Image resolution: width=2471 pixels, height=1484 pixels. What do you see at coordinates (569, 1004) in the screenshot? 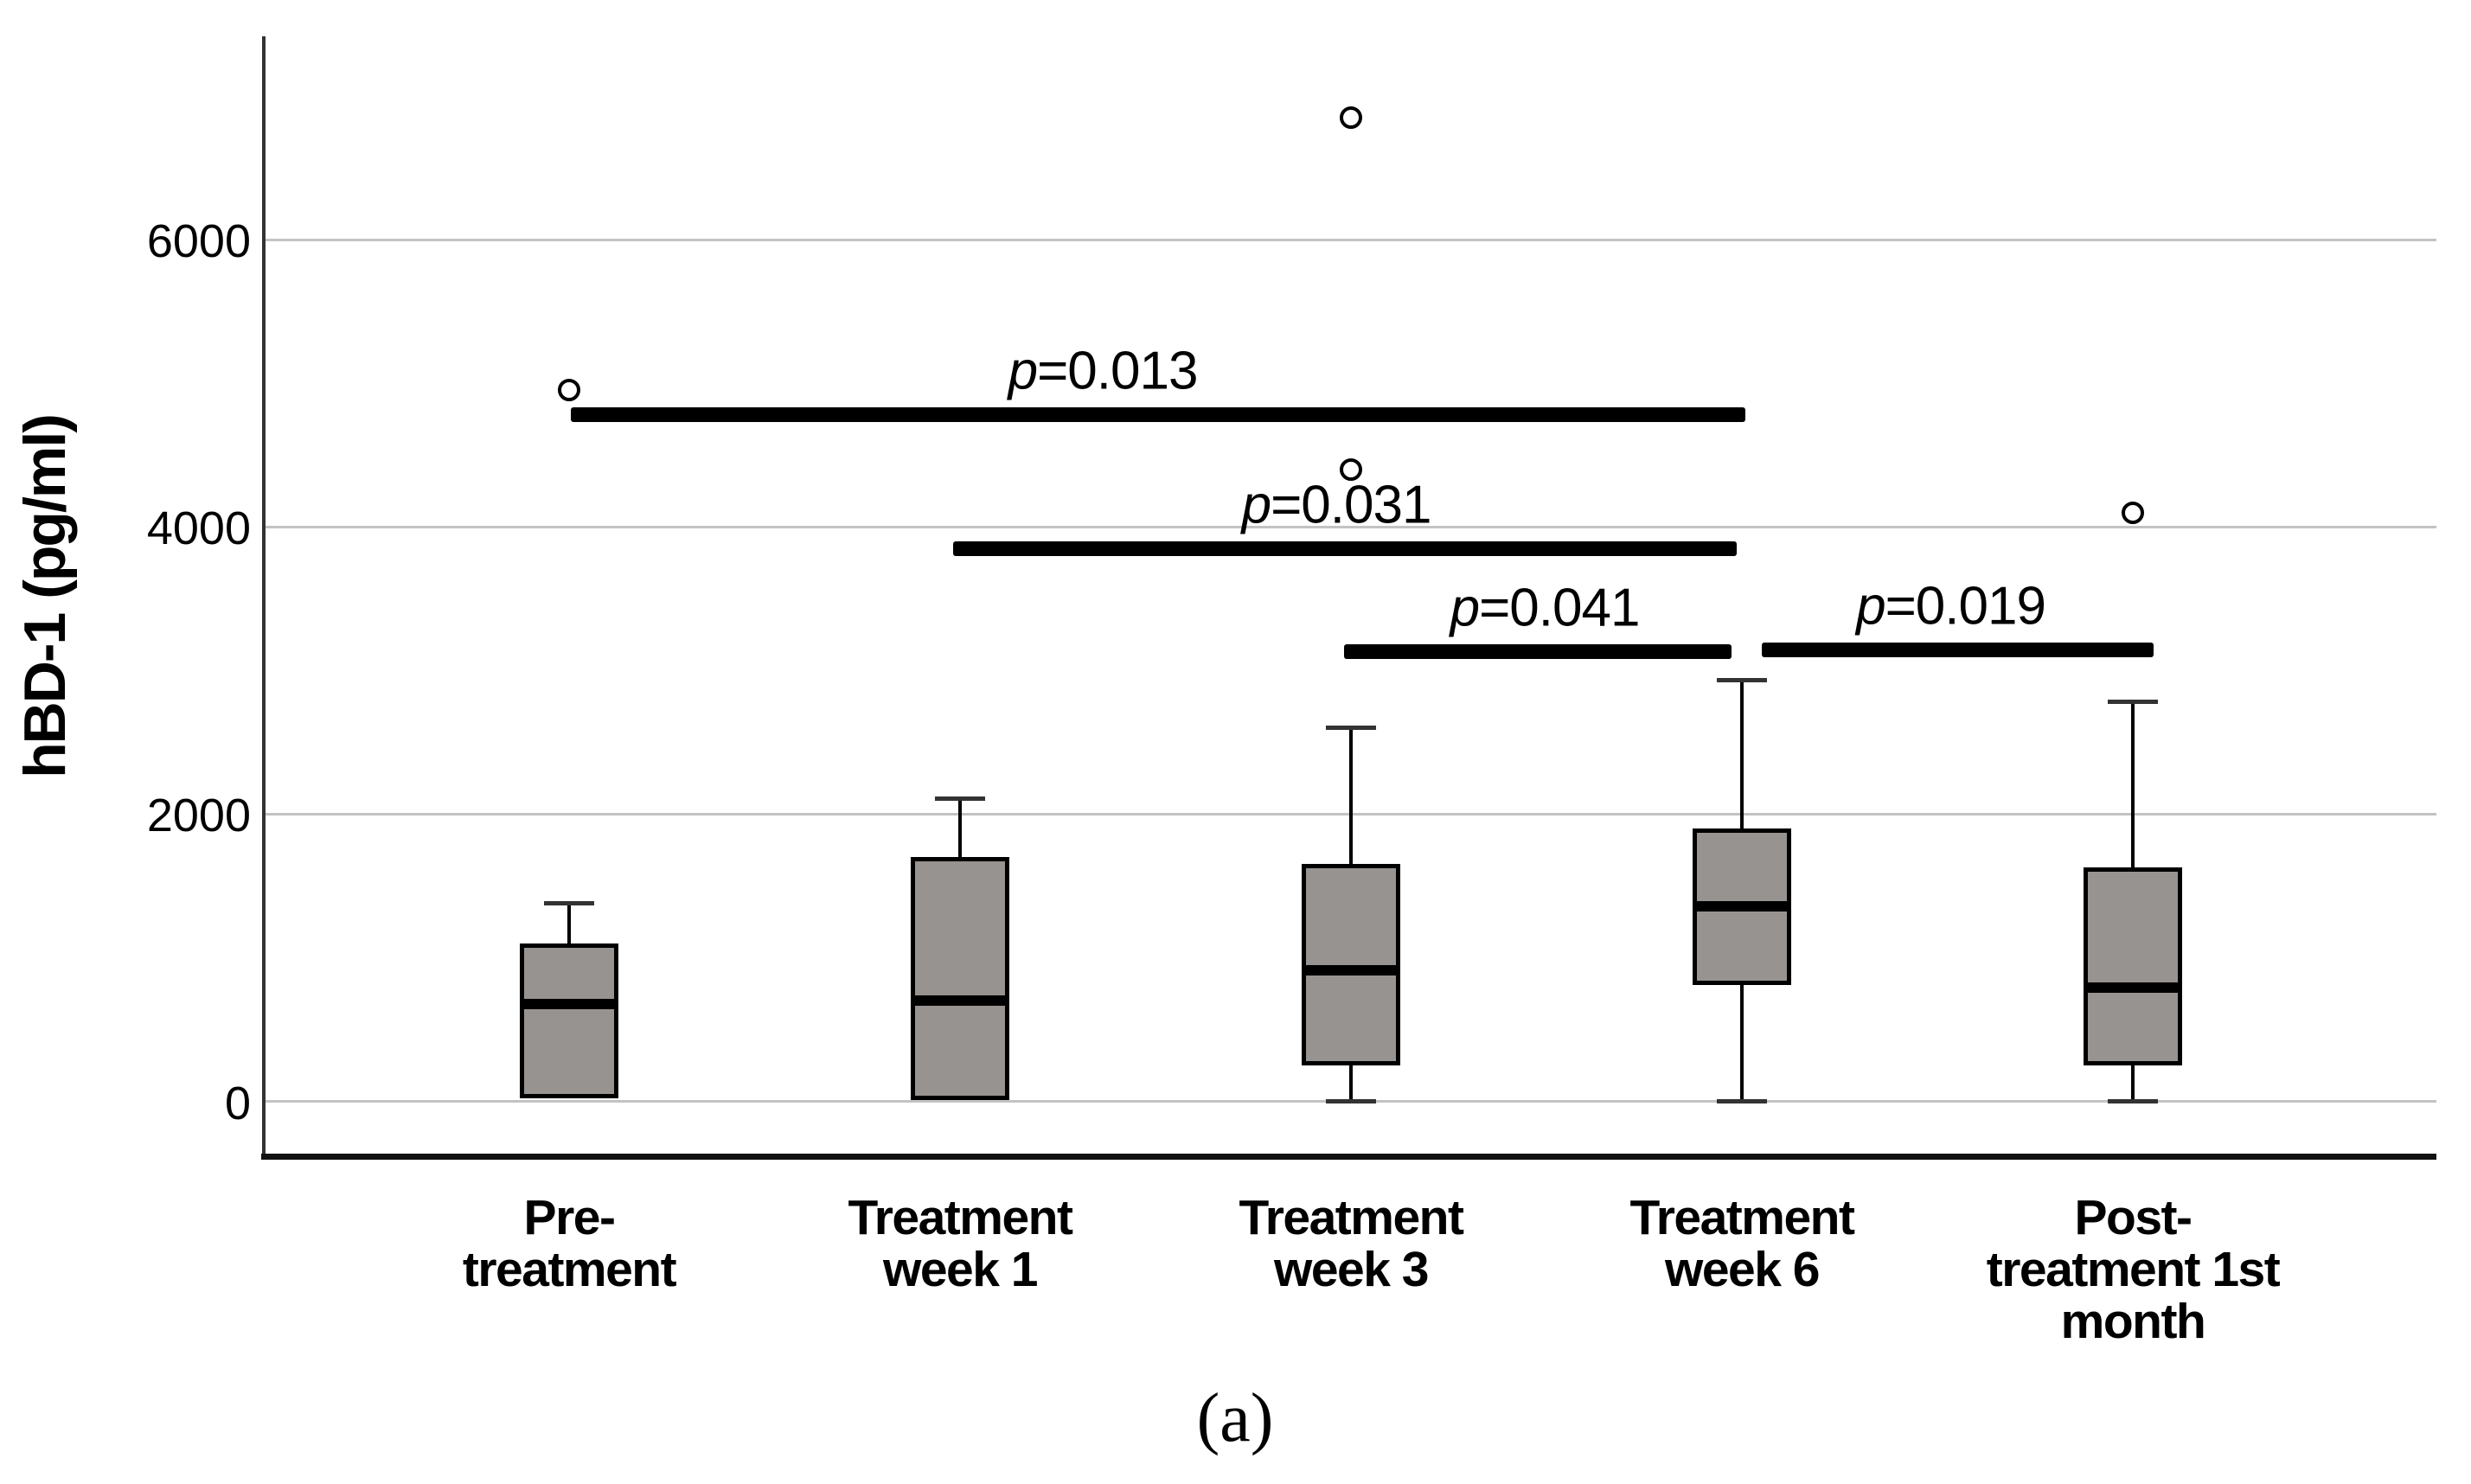
I see `box-1-median` at bounding box center [569, 1004].